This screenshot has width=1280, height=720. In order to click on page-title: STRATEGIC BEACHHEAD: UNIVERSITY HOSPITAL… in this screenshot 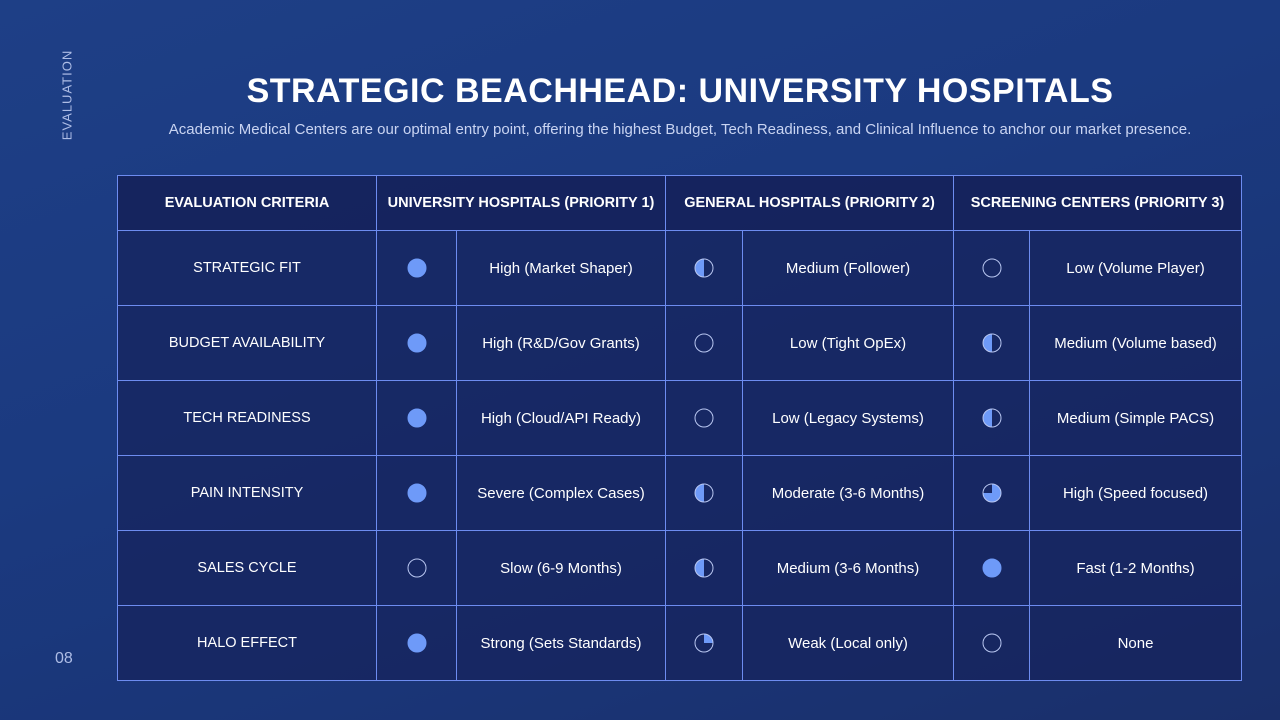, I will do `click(680, 91)`.